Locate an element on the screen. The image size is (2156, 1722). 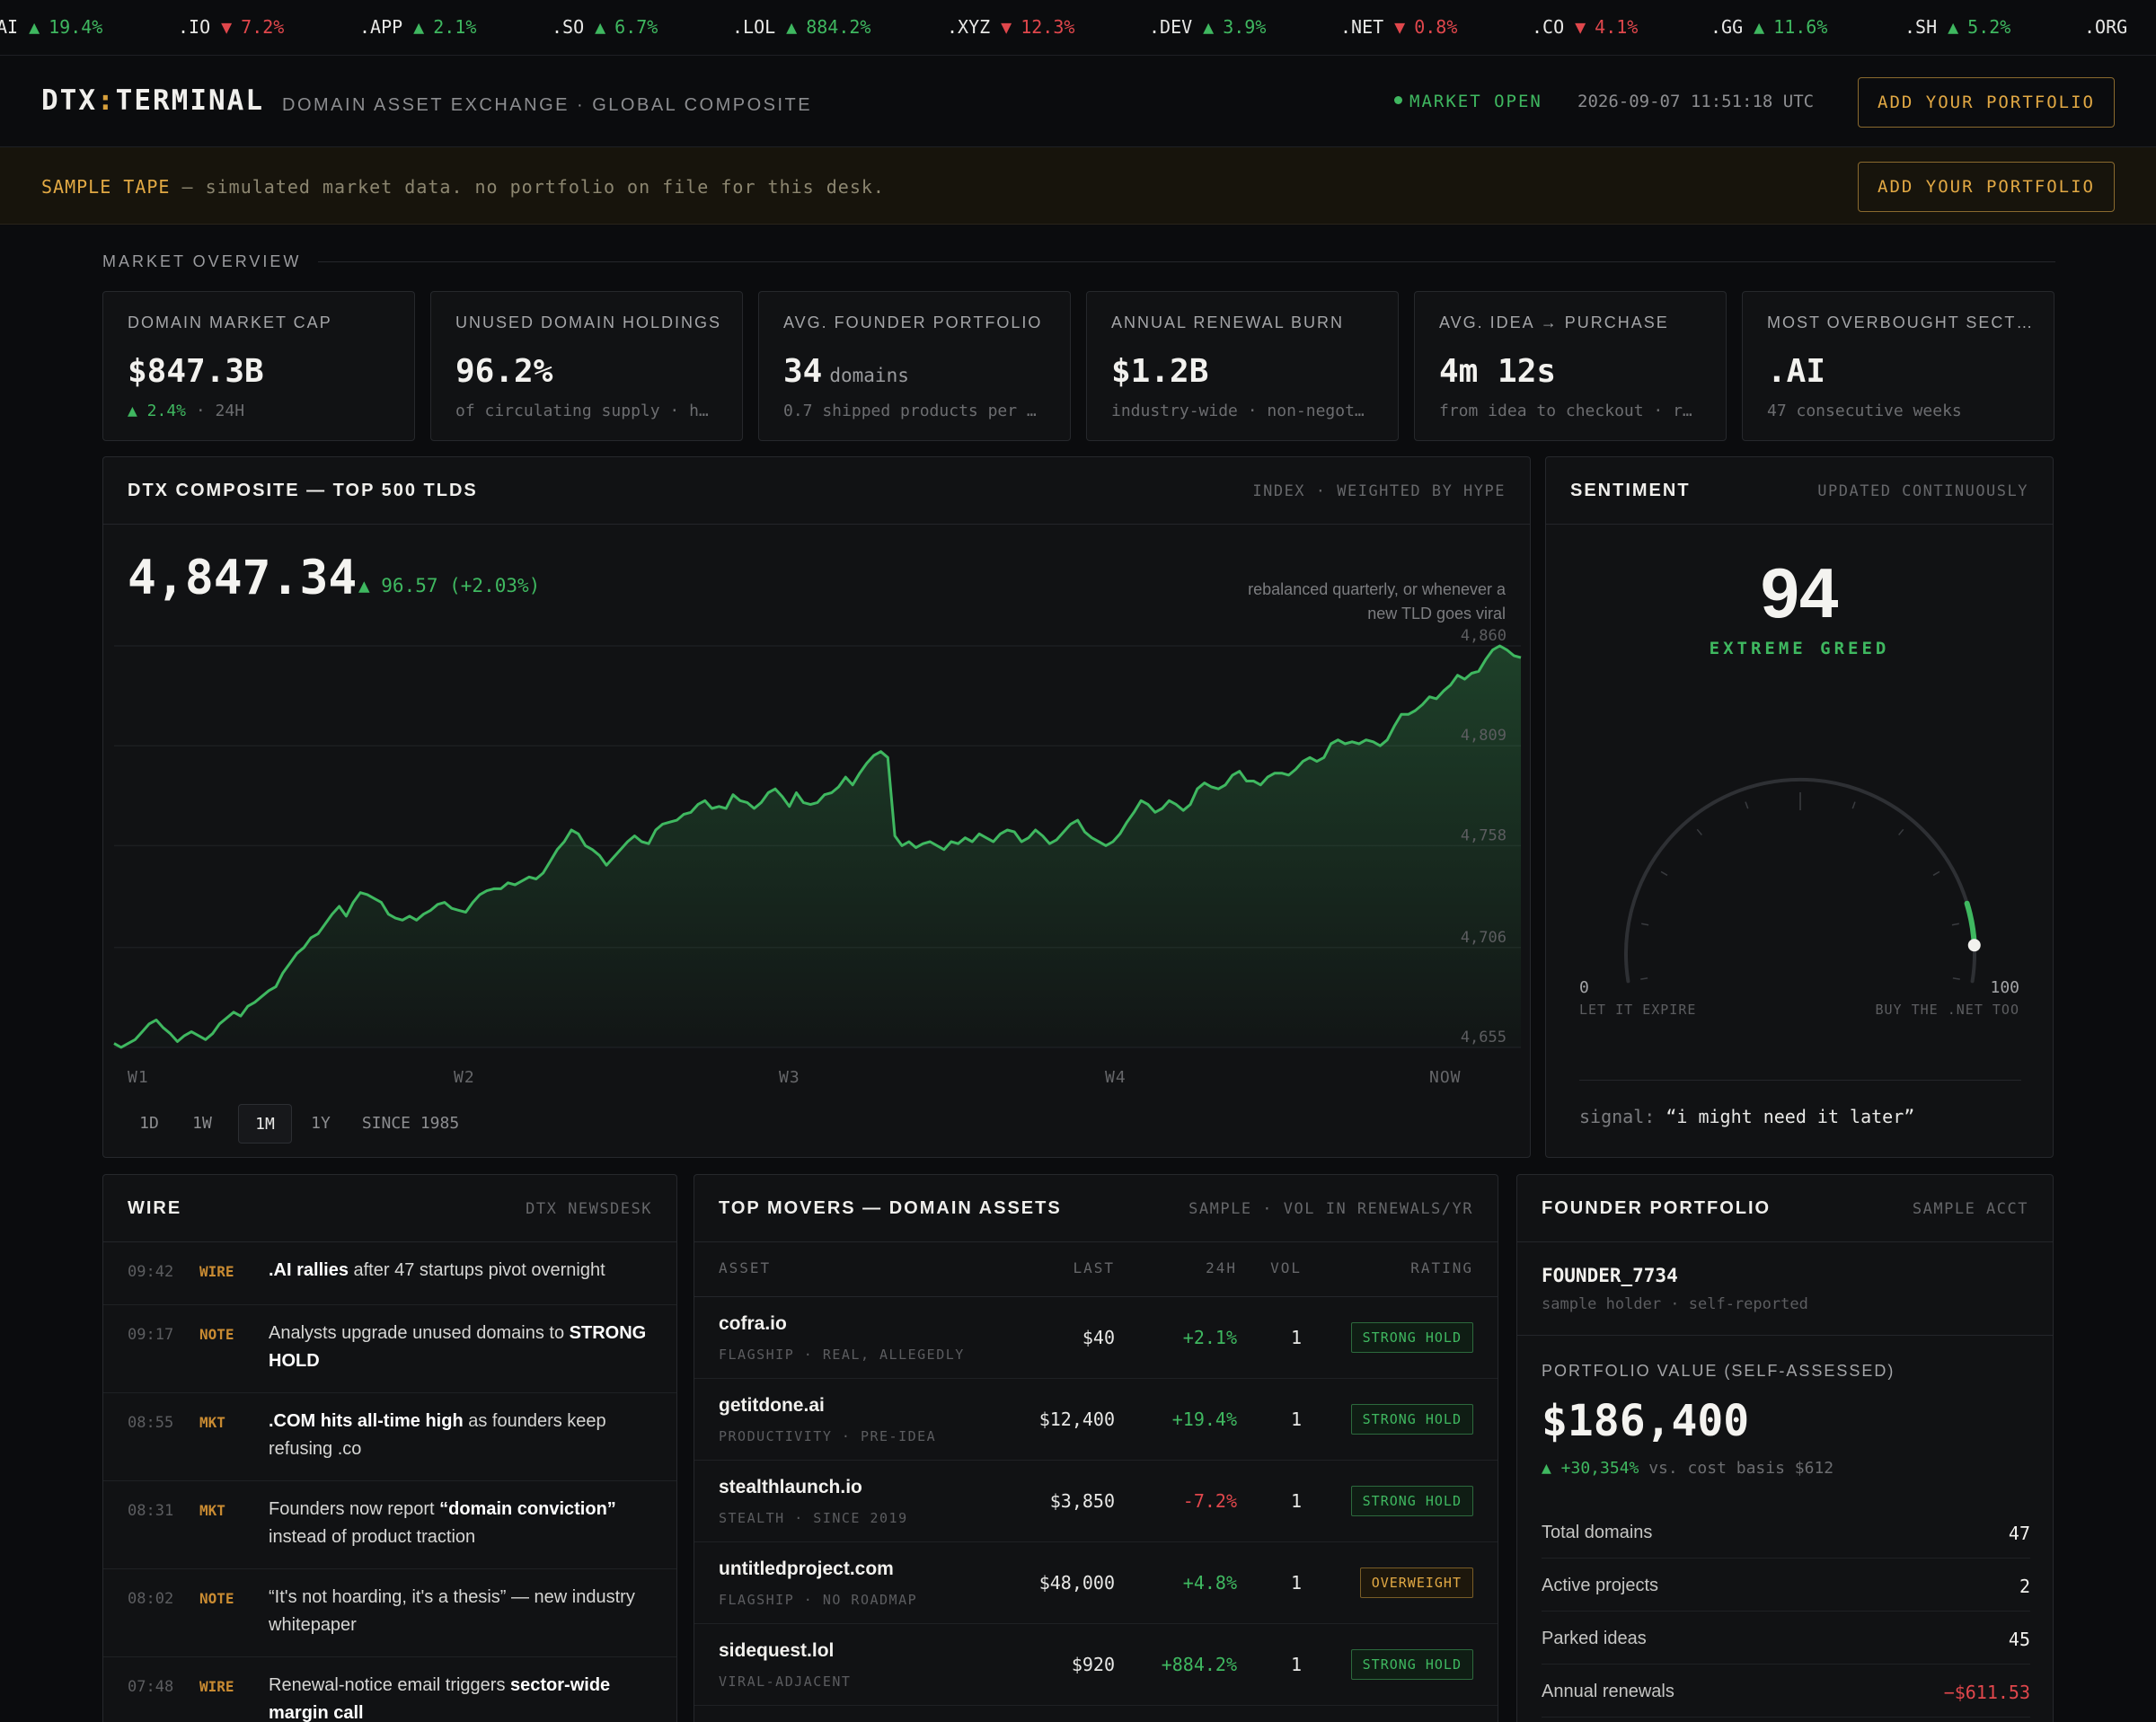
add-portfolio-button: ADD YOUR PORTFOLIO is located at coordinates (1986, 102).